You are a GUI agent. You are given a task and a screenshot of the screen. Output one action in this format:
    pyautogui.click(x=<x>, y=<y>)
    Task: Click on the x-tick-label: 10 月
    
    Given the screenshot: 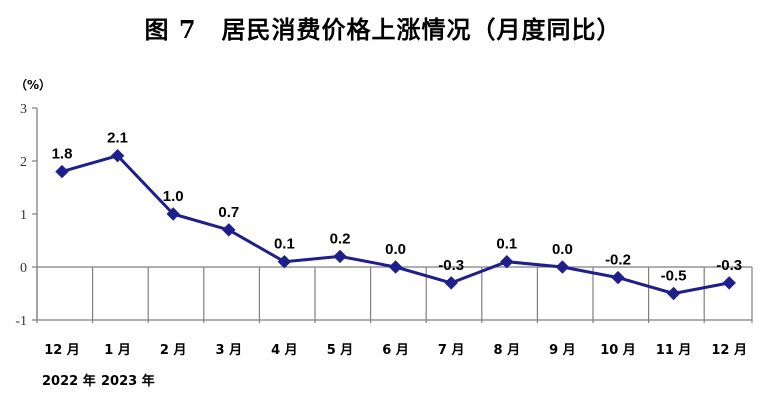 What is the action you would take?
    pyautogui.click(x=618, y=350)
    